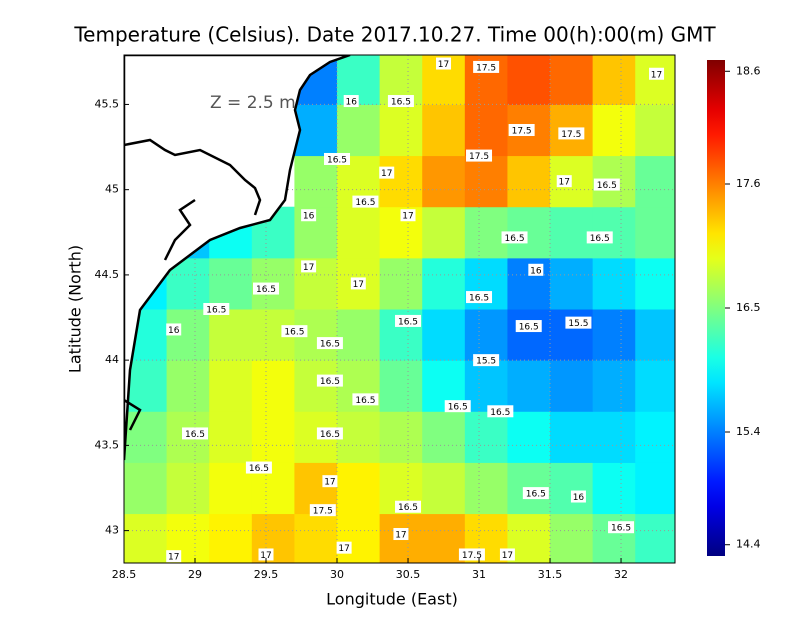 This screenshot has width=800, height=622. I want to click on x-axis-label: Longitude (East), so click(392, 599).